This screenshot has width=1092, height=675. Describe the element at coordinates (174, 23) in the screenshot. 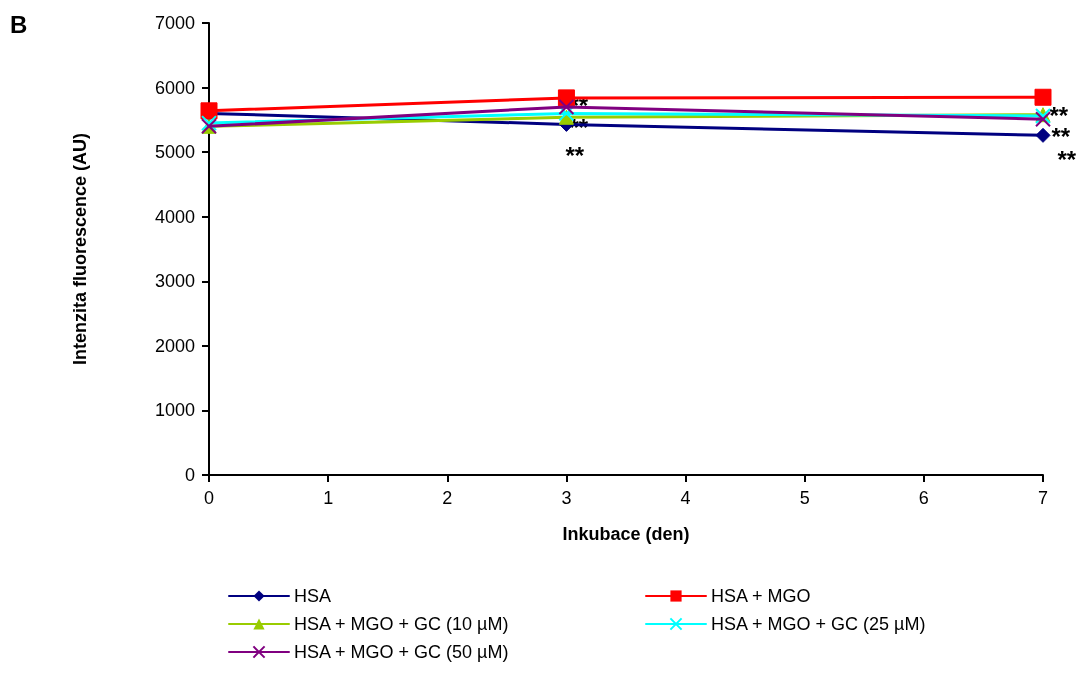

I see `y-tick-label: 7000` at that location.